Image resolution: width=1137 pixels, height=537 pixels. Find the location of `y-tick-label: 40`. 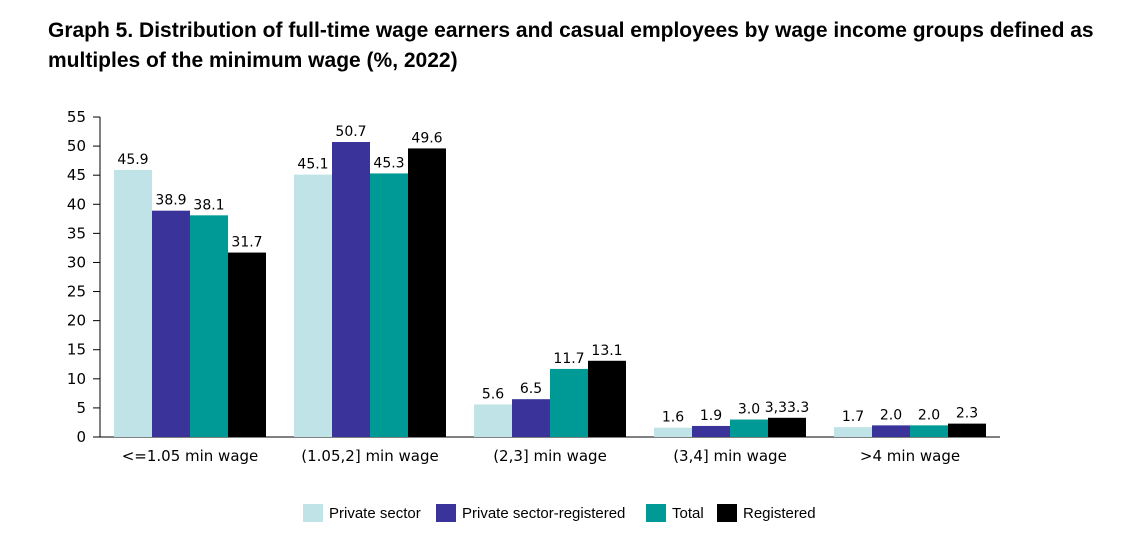

y-tick-label: 40 is located at coordinates (76, 204).